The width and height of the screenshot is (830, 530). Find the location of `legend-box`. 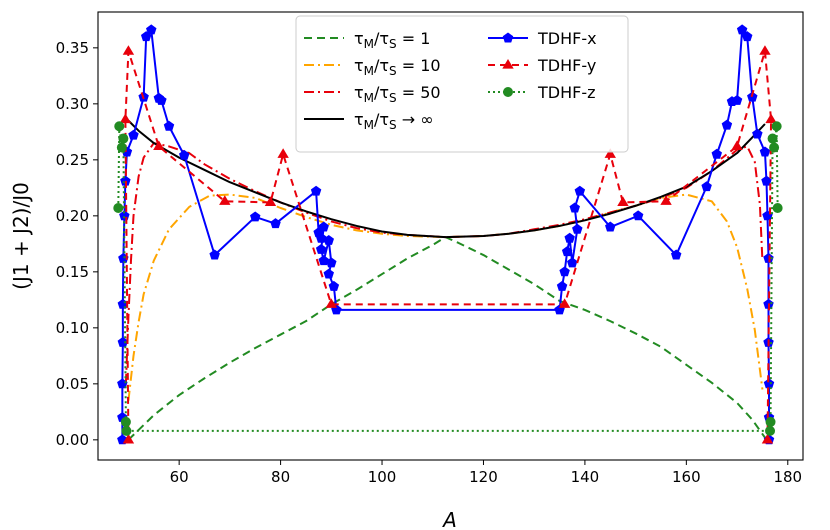

legend-box is located at coordinates (462, 84).